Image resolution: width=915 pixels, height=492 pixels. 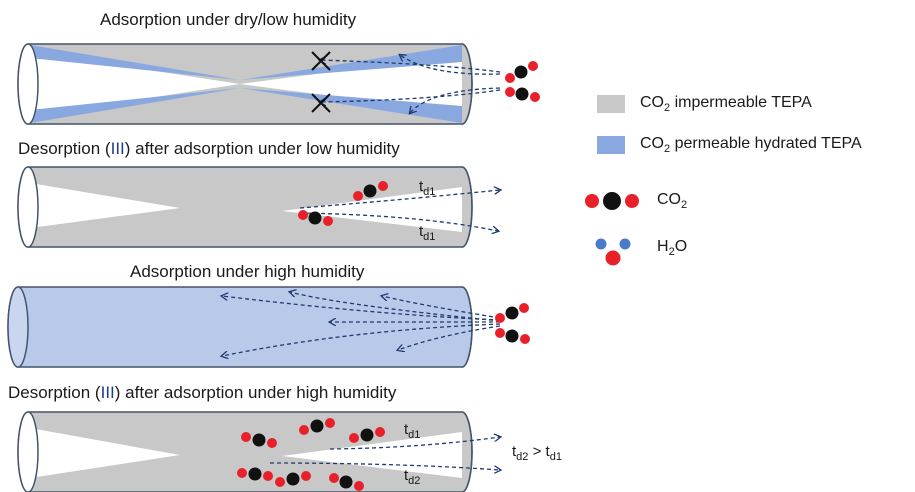 What do you see at coordinates (321, 82) in the screenshot?
I see `block-cross-icon` at bounding box center [321, 82].